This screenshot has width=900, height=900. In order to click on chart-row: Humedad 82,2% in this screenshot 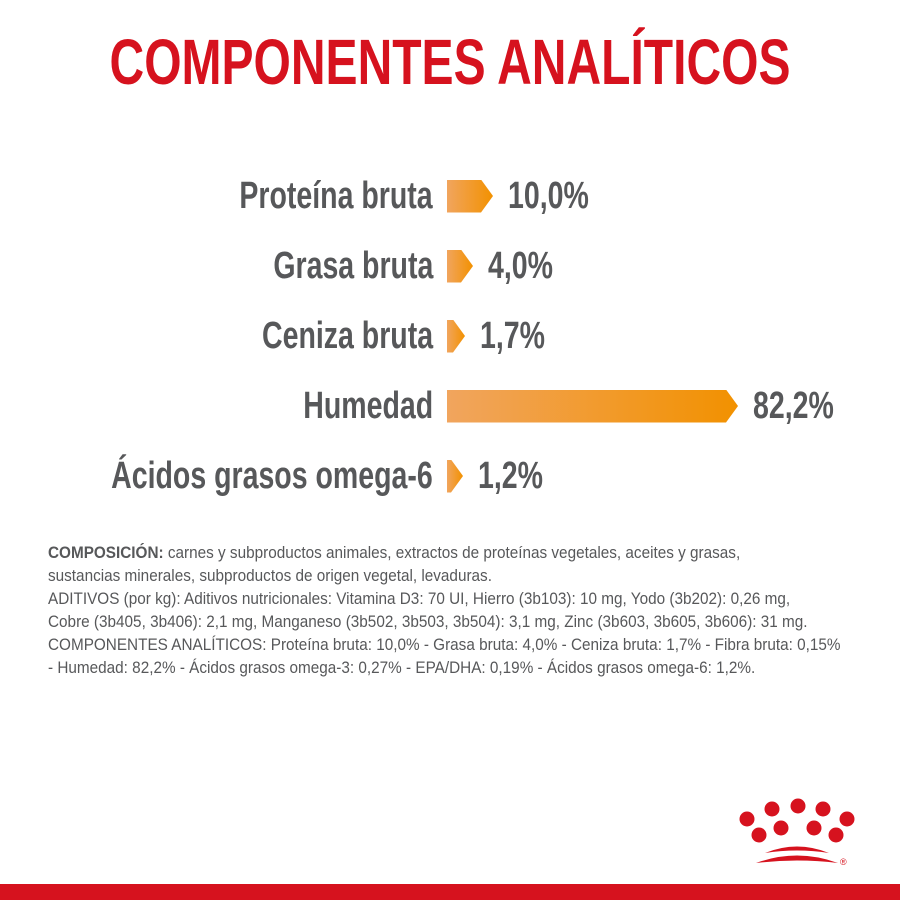, I will do `click(450, 406)`.